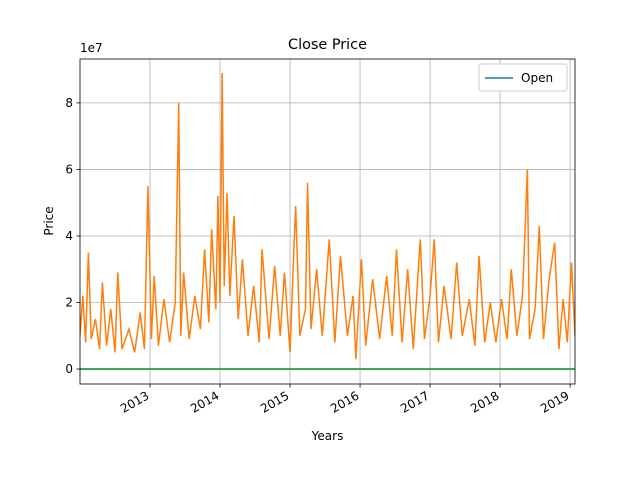 This screenshot has height=480, width=640. What do you see at coordinates (69, 236) in the screenshot?
I see `y-tick-label: 4` at bounding box center [69, 236].